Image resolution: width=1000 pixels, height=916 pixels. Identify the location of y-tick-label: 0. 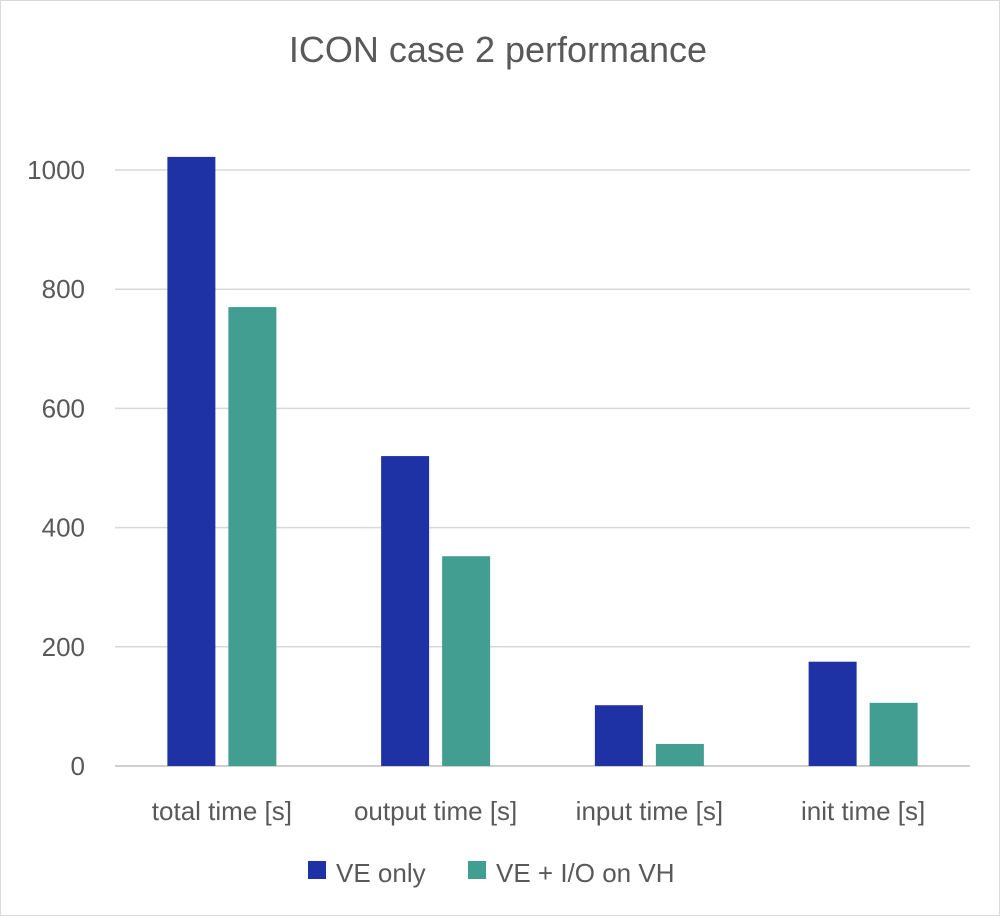
(78, 766).